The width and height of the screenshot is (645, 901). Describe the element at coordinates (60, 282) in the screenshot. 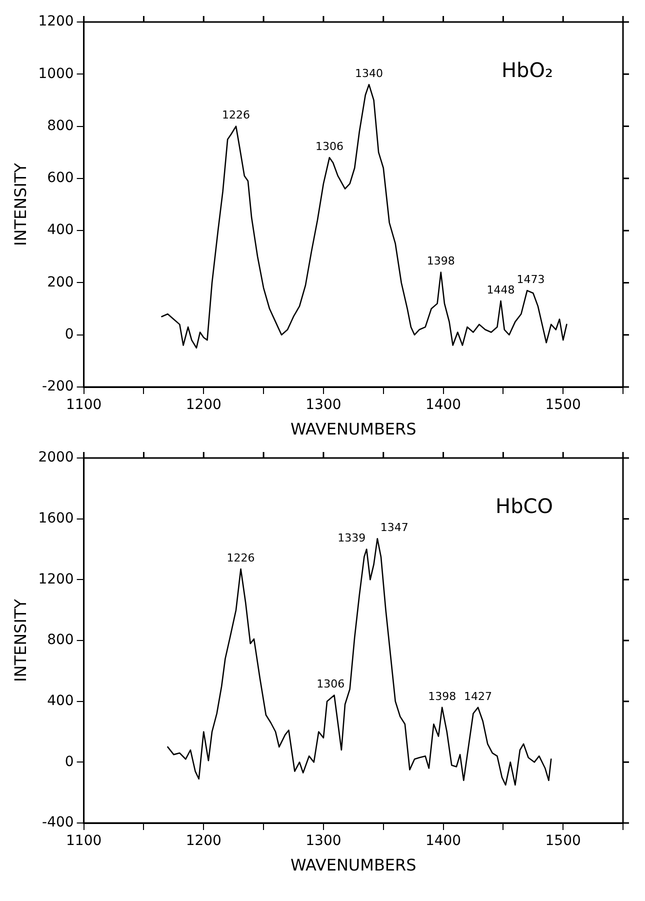

I see `y-tick-label: 200` at that location.